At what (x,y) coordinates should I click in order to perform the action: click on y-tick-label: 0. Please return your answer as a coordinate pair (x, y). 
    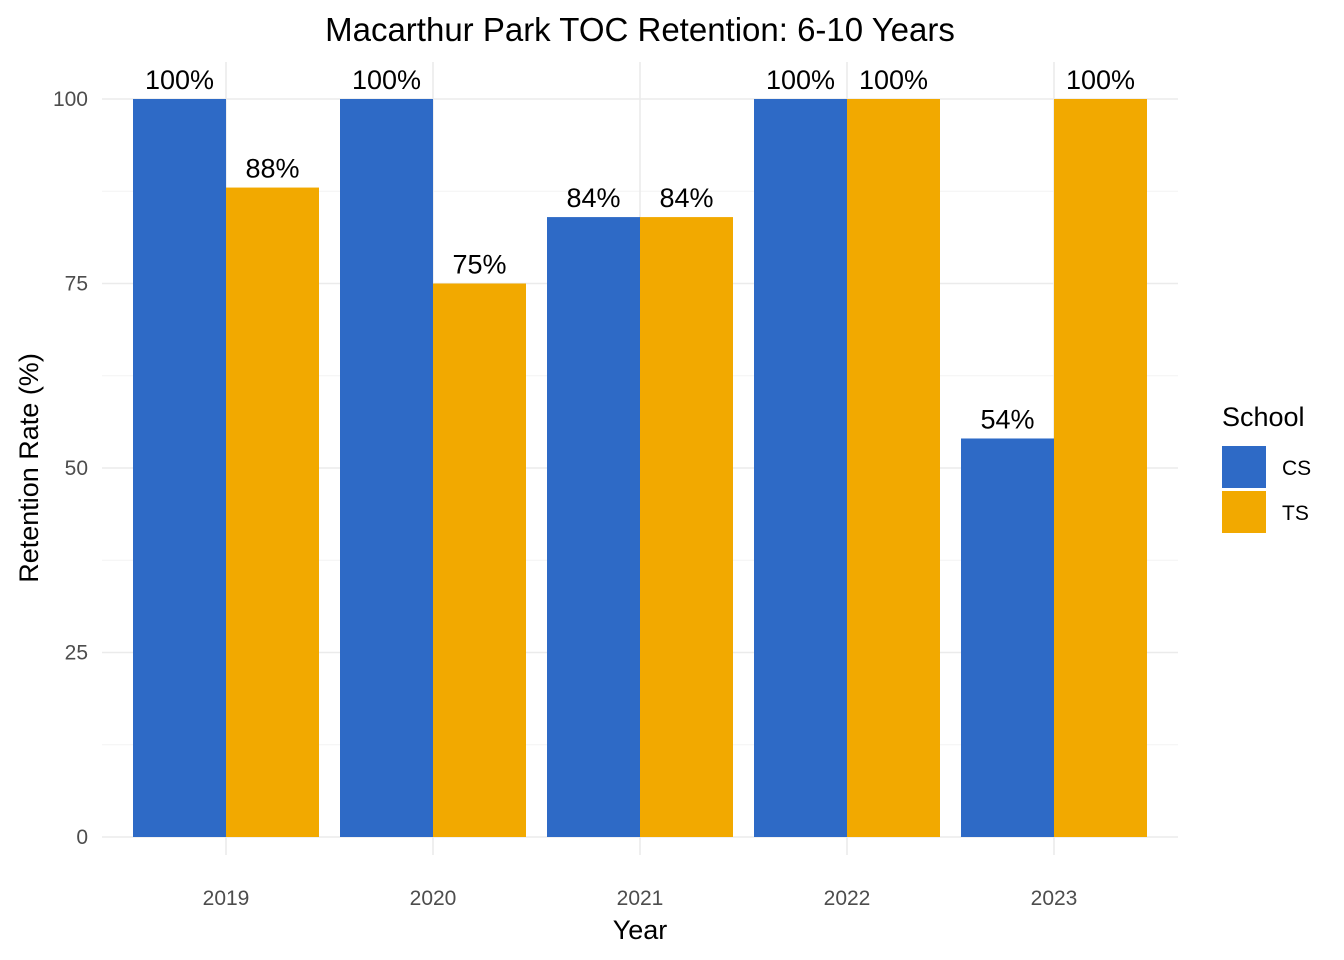
    Looking at the image, I should click on (82, 837).